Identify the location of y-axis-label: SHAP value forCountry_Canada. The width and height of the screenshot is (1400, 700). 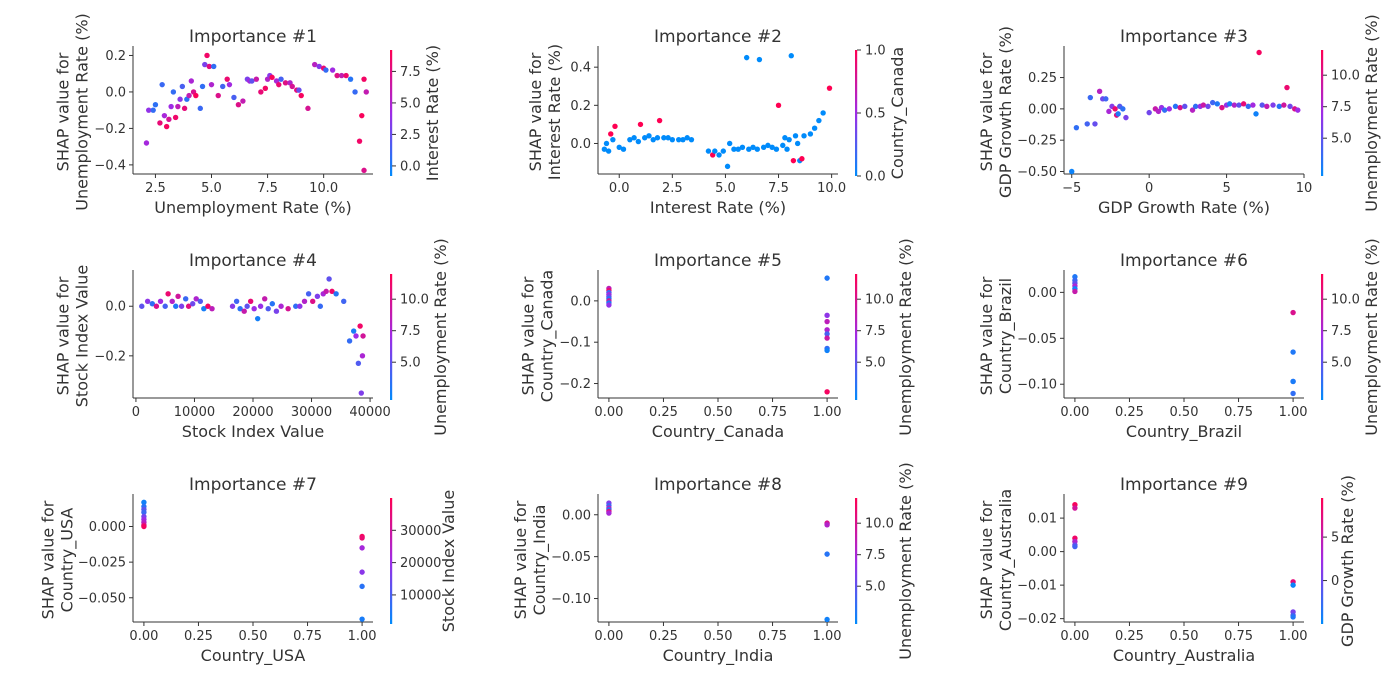
(538, 336).